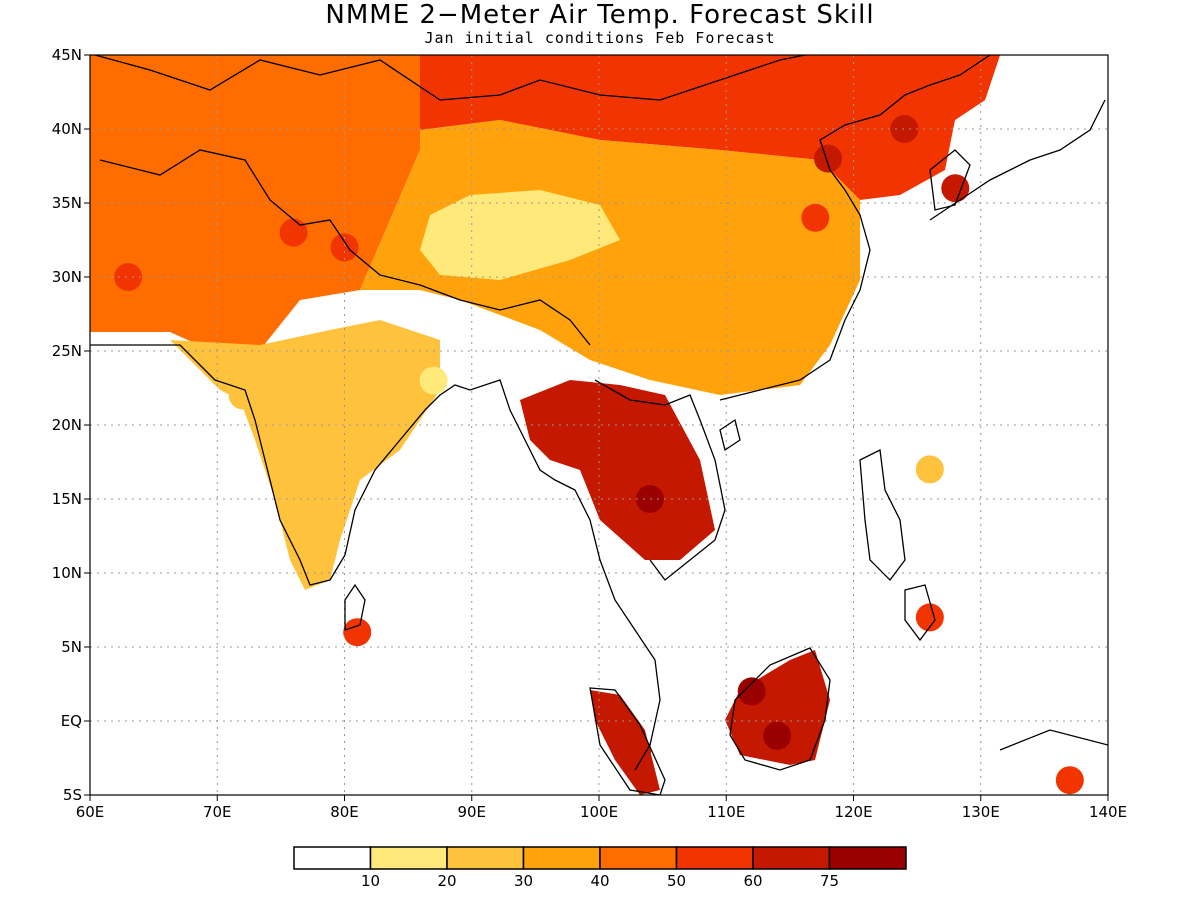 The width and height of the screenshot is (1200, 900). What do you see at coordinates (600, 38) in the screenshot?
I see `chart-subtitle: Jan initial conditions Feb Forecast` at bounding box center [600, 38].